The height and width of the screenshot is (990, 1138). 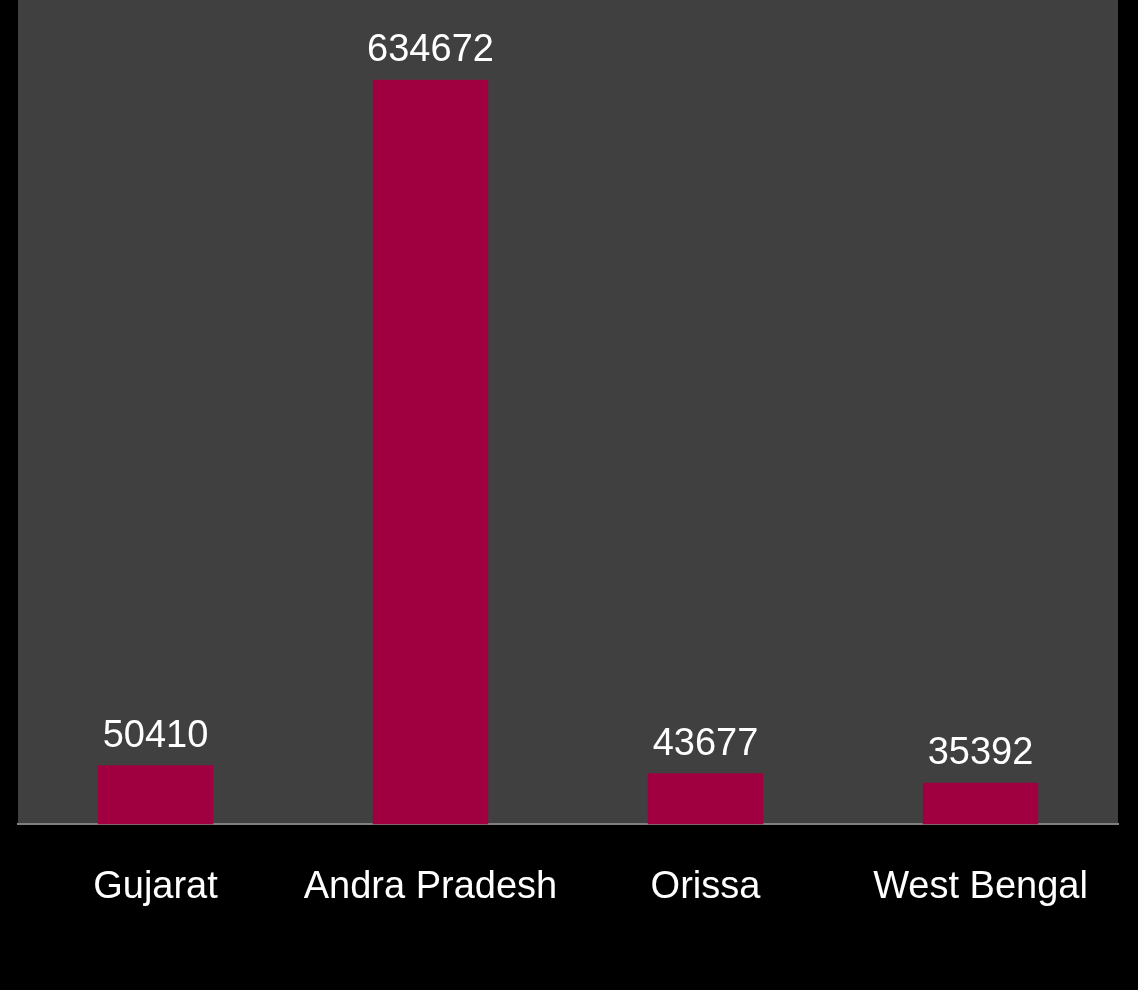 What do you see at coordinates (980, 884) in the screenshot?
I see `x-tick-label: West Bengal` at bounding box center [980, 884].